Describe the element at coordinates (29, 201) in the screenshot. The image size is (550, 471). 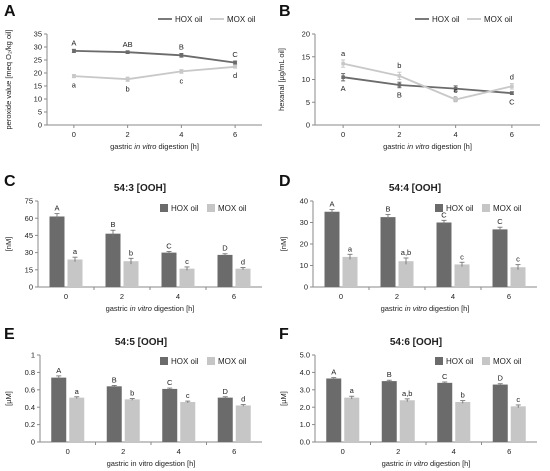
I see `y-tick-label: 75` at that location.